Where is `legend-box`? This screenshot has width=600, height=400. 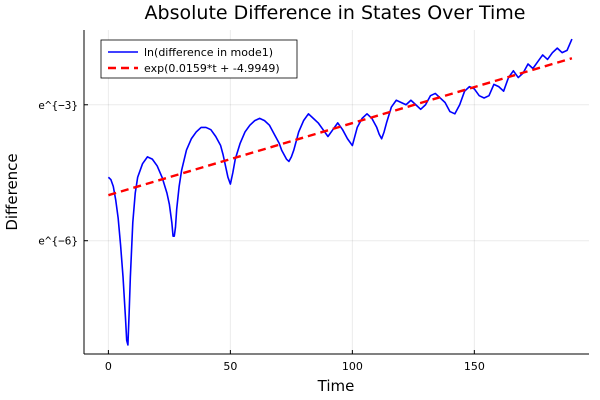
legend-box is located at coordinates (199, 59).